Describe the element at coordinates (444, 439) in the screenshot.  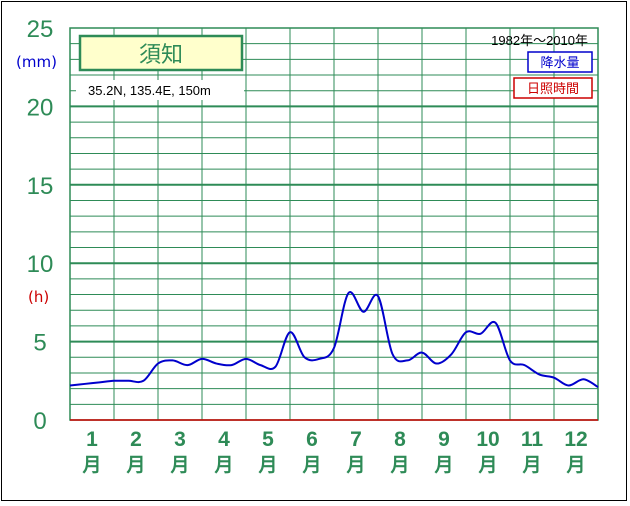
I see `x-tick-month-number: 9` at that location.